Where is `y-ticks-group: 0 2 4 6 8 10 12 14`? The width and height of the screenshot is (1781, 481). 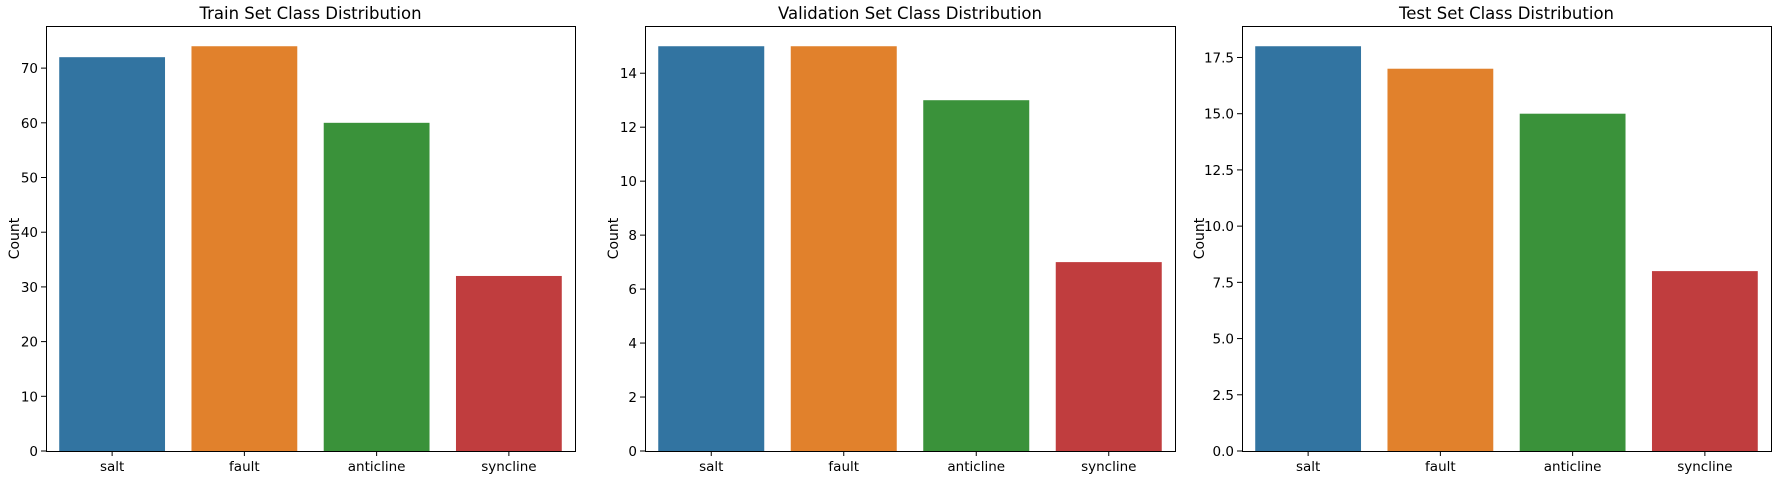
y-ticks-group: 0 2 4 6 8 10 12 14 is located at coordinates (632, 263).